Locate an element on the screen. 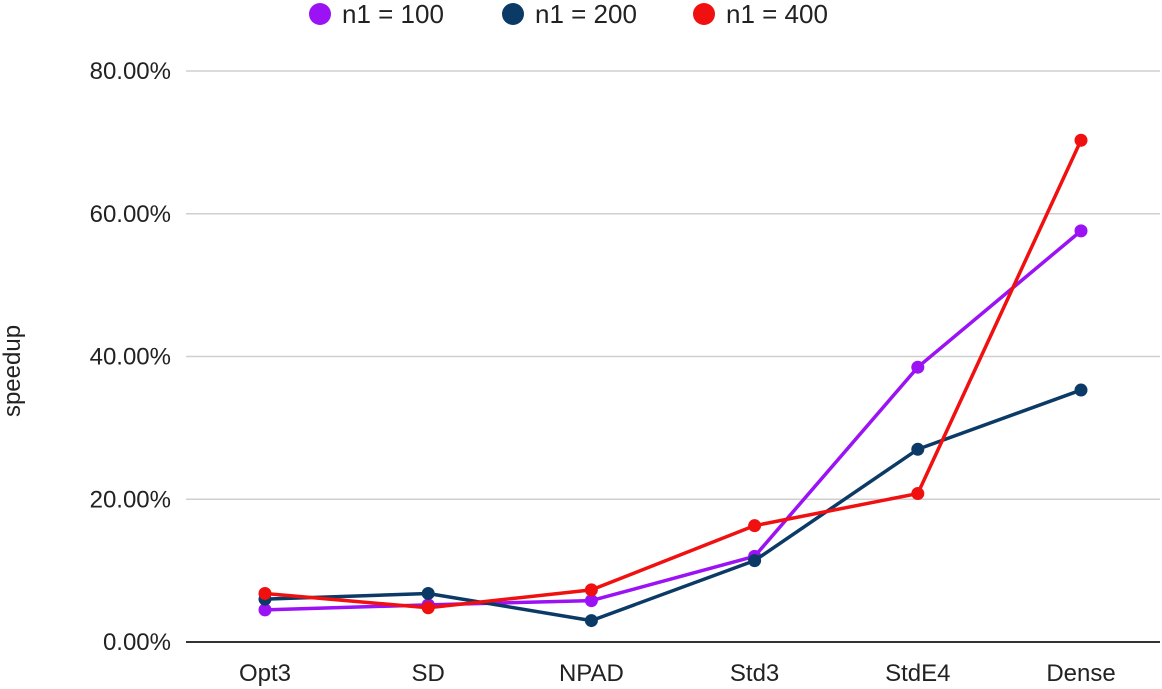 The image size is (1162, 689). x-tick-label: Opt3 is located at coordinates (265, 673).